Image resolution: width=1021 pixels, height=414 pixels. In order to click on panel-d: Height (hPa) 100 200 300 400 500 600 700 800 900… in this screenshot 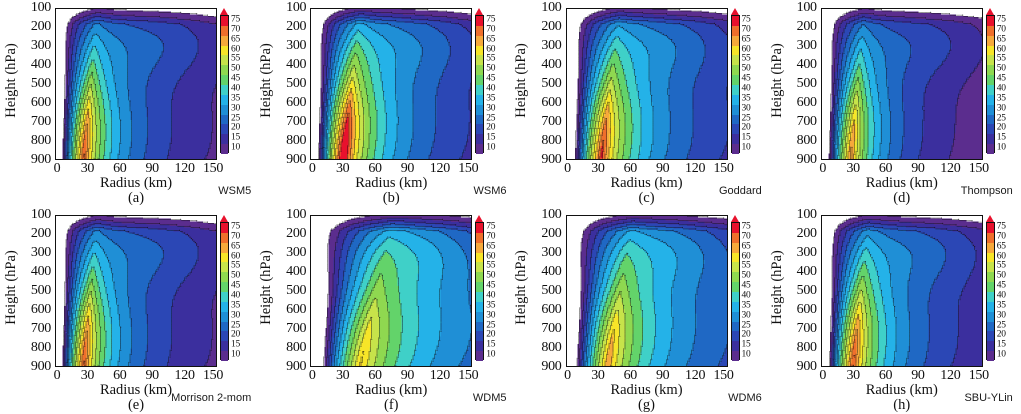, I will do `click(891, 103)`.